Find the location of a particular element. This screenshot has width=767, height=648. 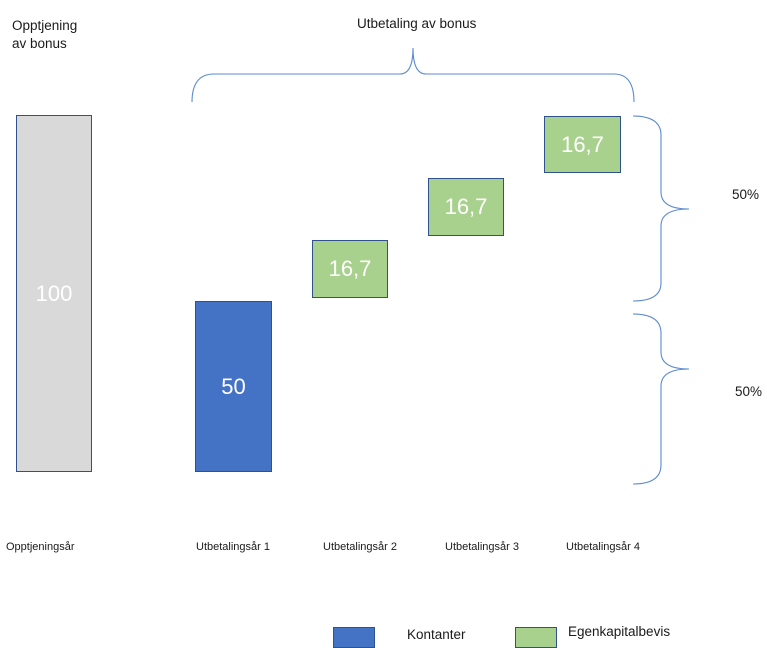

legend-swatch-egenkapitalbevis is located at coordinates (536, 637).